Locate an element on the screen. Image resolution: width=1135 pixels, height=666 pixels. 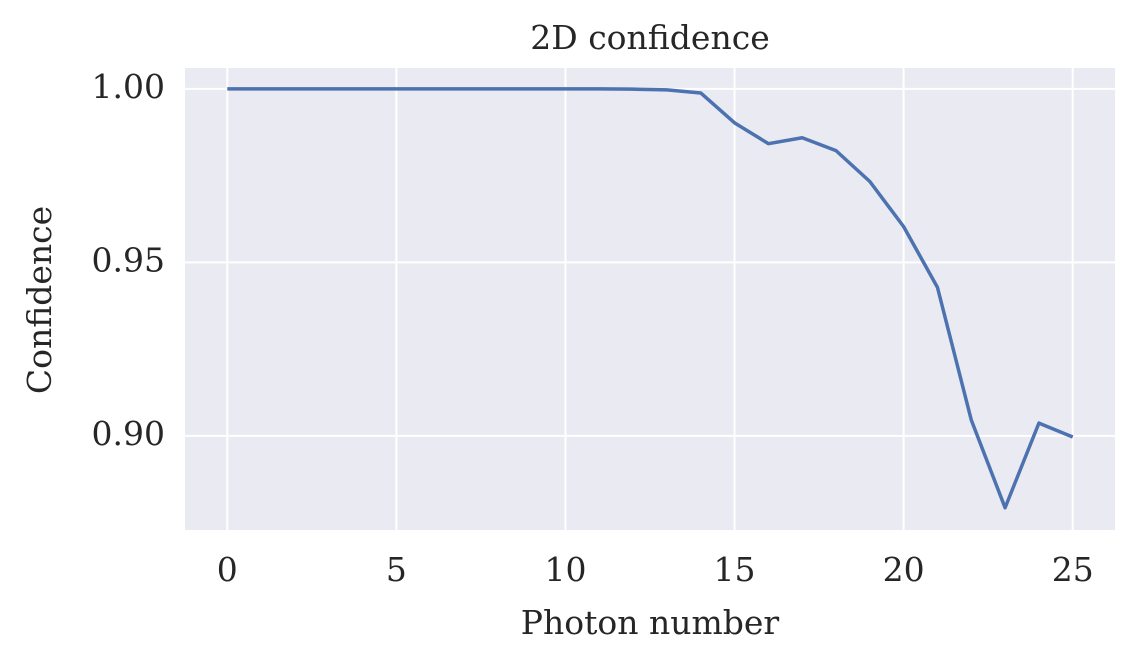
x-tick-label: 10 is located at coordinates (565, 569).